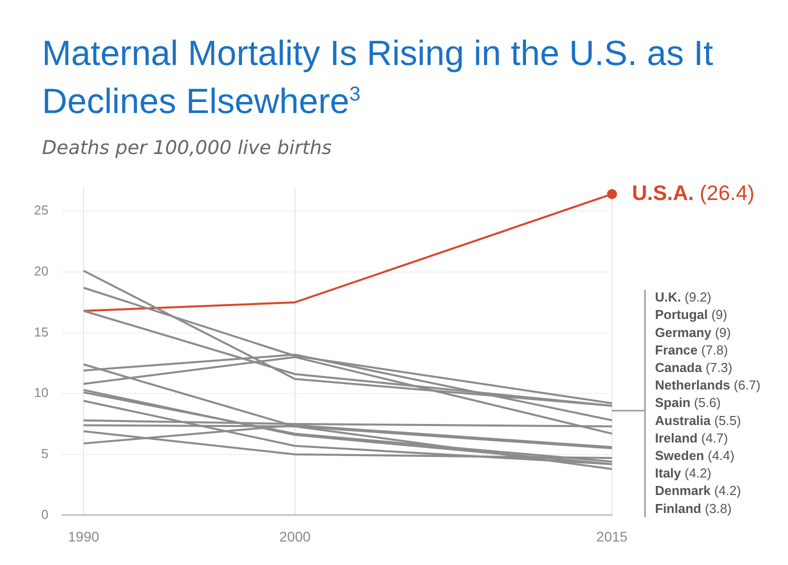 This screenshot has height=565, width=788. Describe the element at coordinates (295, 536) in the screenshot. I see `x-tick-label: 2000` at that location.